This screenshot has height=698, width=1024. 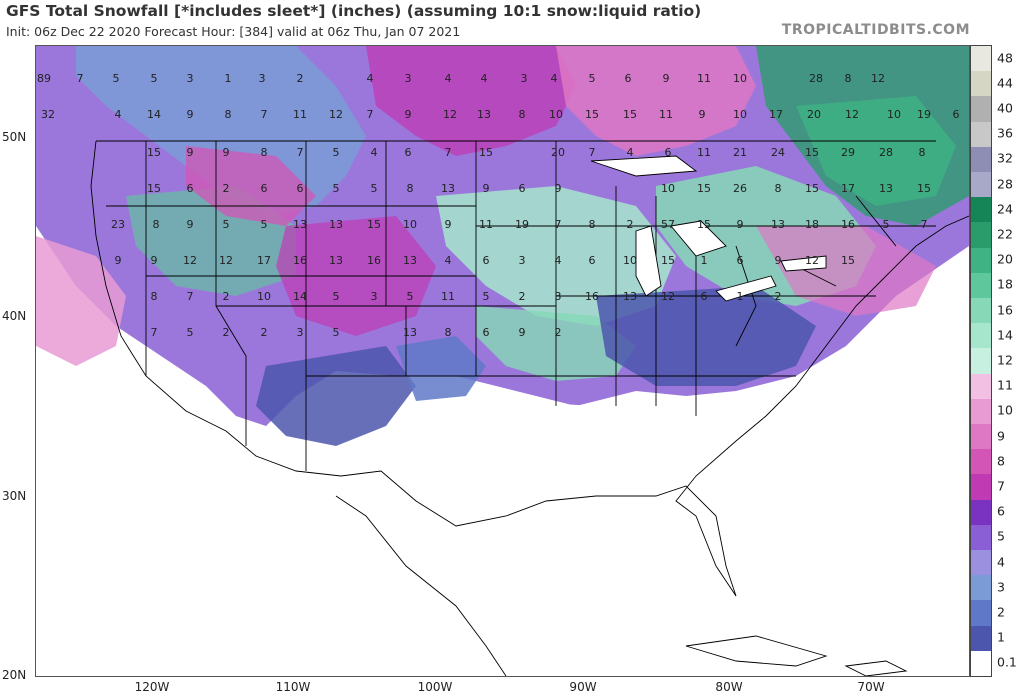 I want to click on snowfall-value-label: 19, so click(x=924, y=114).